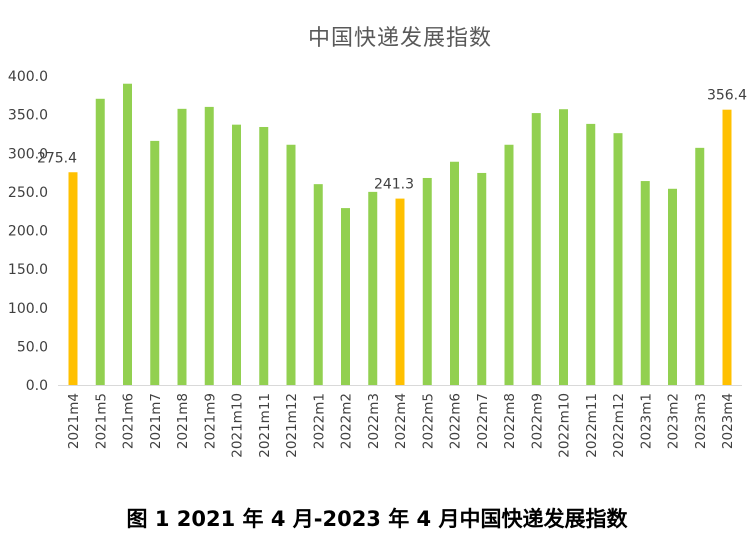 Image resolution: width=754 pixels, height=541 pixels. I want to click on bar-2021m6, so click(127, 234).